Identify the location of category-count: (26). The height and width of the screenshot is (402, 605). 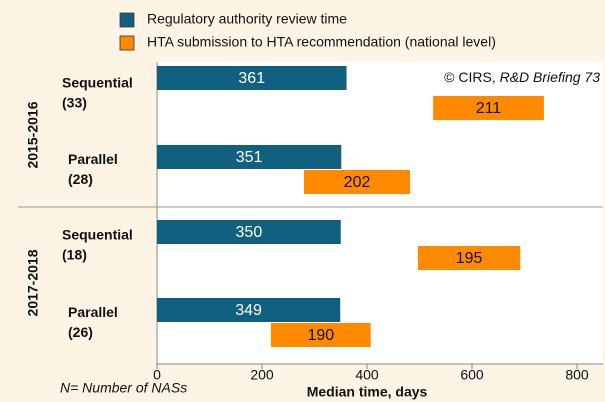
(80, 332).